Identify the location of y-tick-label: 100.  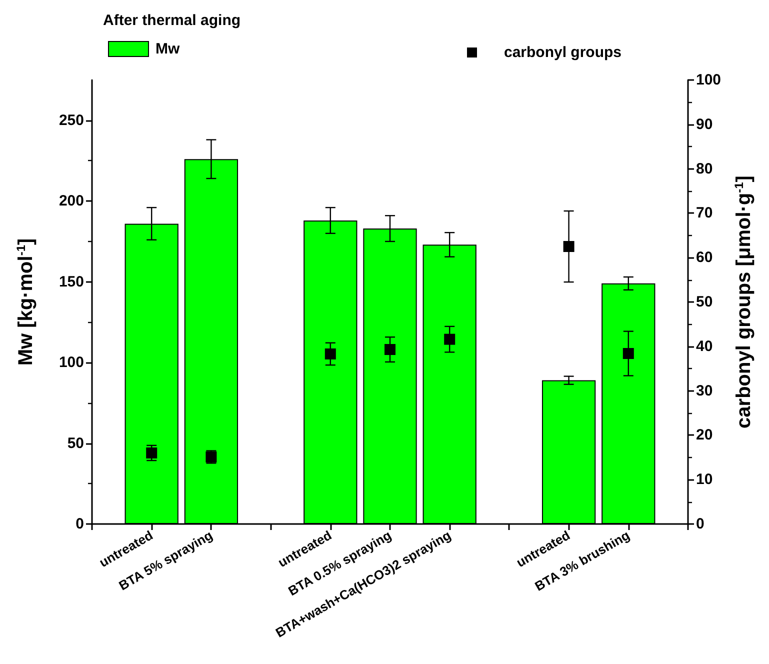
(71, 363).